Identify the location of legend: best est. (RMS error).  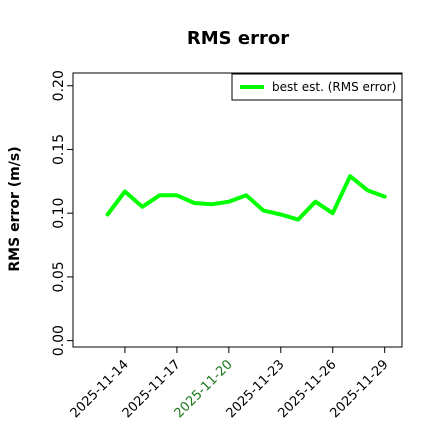
(317, 87).